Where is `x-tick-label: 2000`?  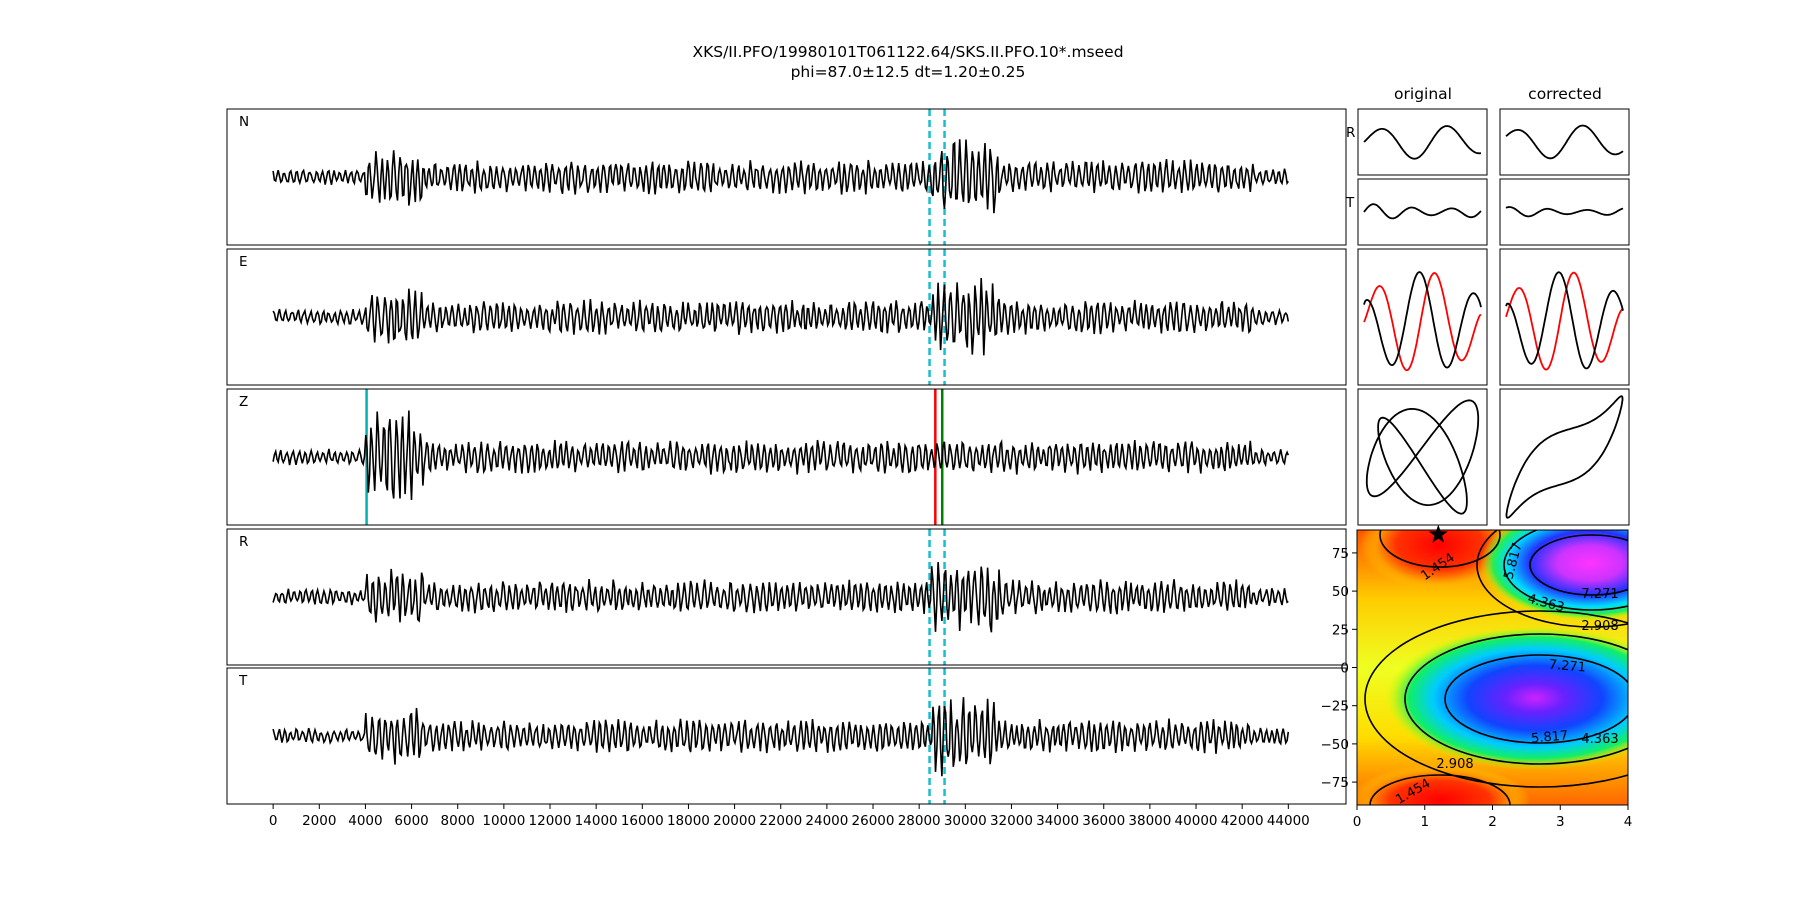
x-tick-label: 2000 is located at coordinates (319, 821).